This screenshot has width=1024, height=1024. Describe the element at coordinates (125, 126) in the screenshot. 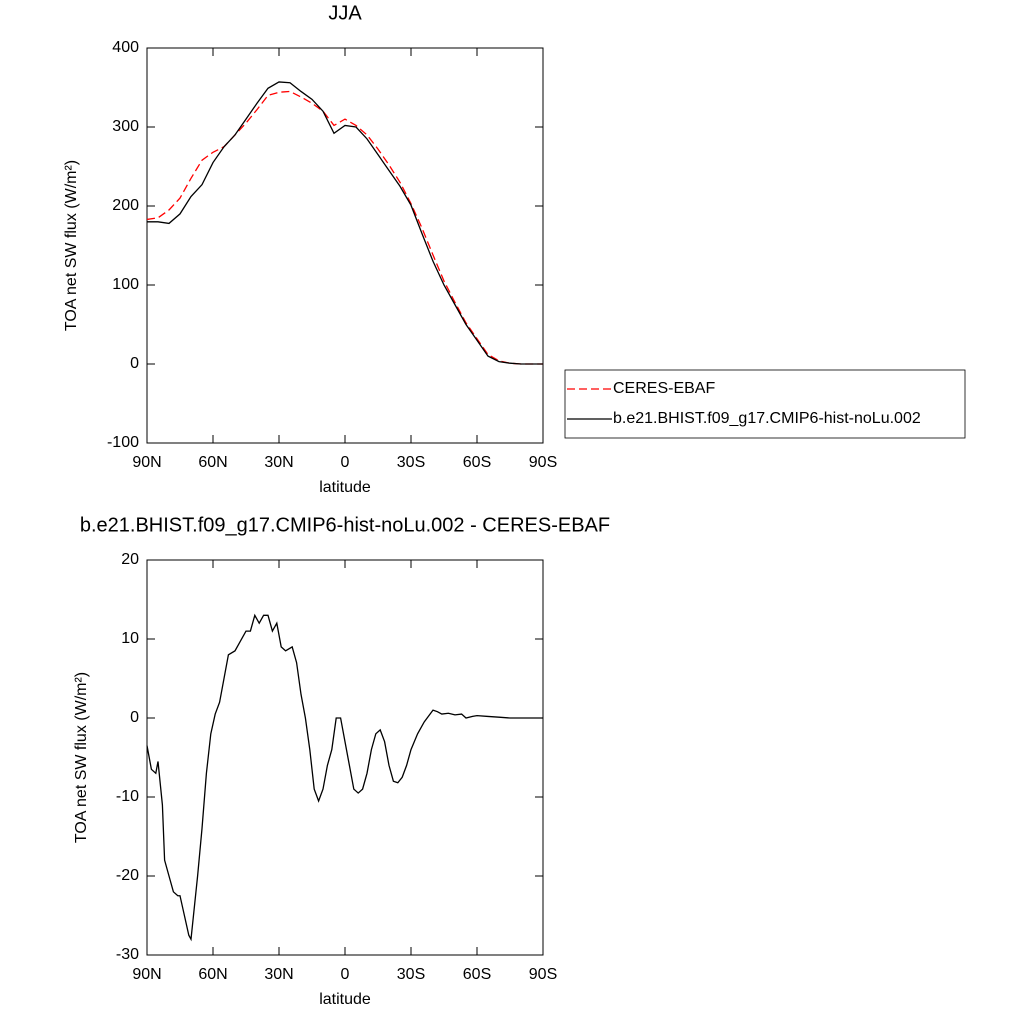

I see `y-tick-label: 300` at that location.